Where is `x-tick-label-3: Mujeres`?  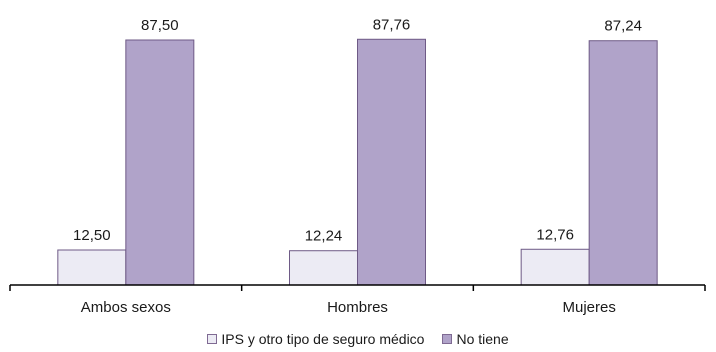
x-tick-label-3: Mujeres is located at coordinates (588, 307).